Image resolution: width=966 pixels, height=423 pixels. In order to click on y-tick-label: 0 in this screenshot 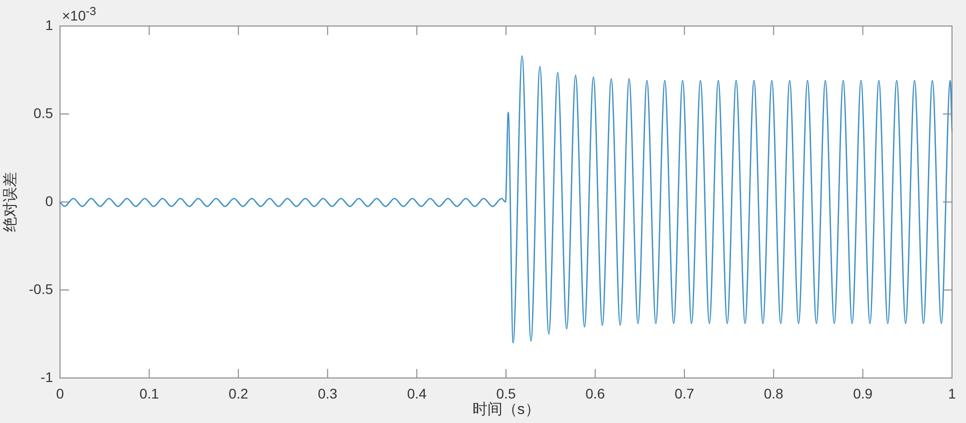, I will do `click(49, 200)`.